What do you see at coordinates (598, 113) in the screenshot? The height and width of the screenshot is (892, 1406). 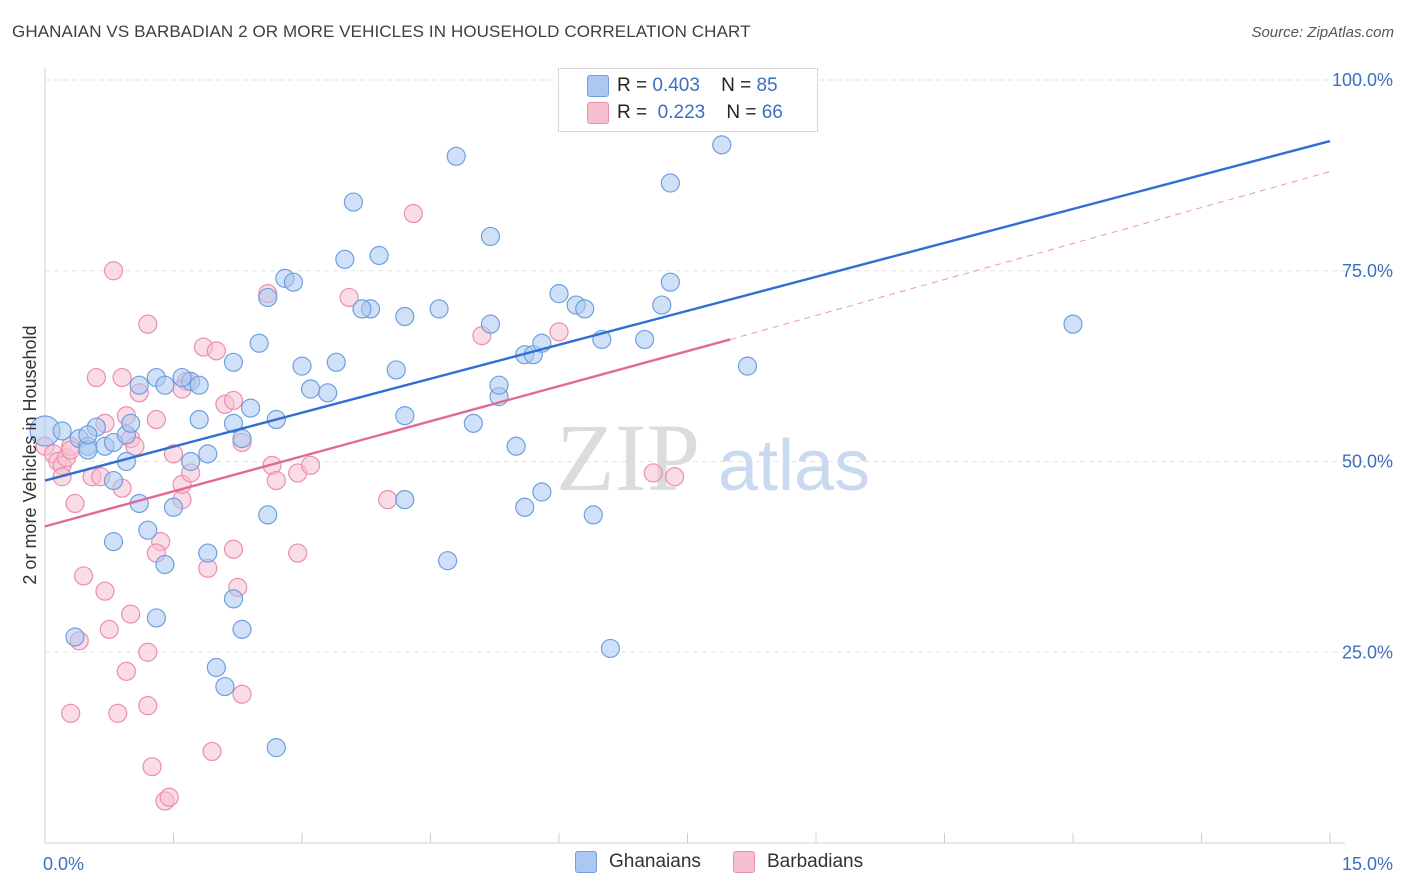 I see `barbadians-swatch` at bounding box center [598, 113].